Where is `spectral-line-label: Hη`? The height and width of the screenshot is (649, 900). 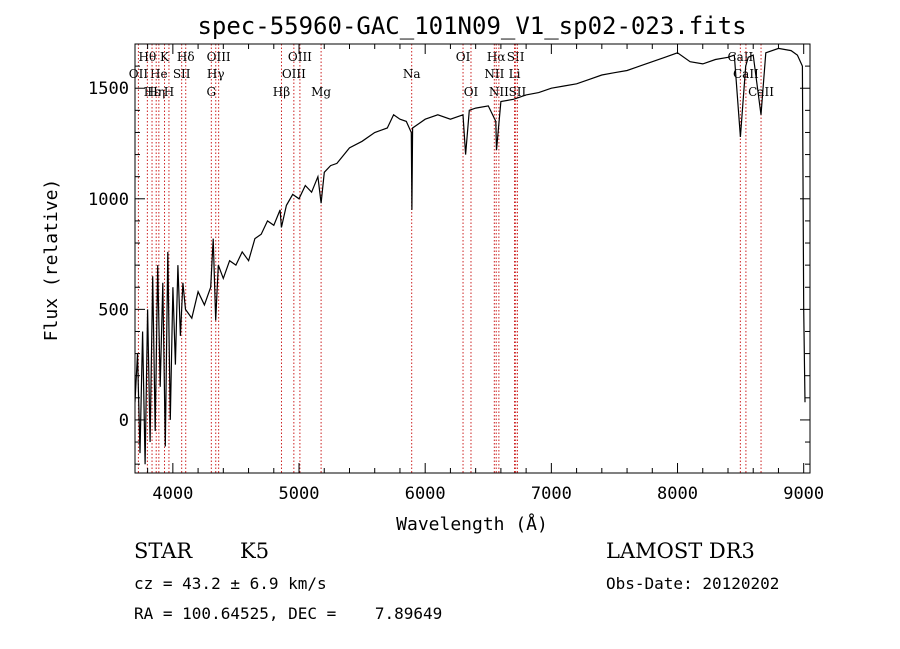
spectral-line-label: Hη is located at coordinates (156, 92).